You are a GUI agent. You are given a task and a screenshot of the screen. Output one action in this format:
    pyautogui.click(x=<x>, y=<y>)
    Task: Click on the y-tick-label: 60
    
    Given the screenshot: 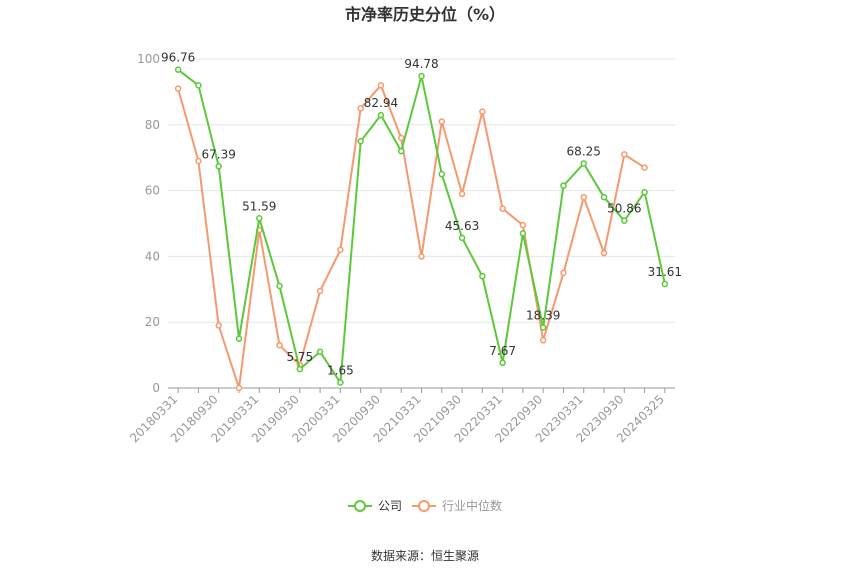 What is the action you would take?
    pyautogui.click(x=152, y=191)
    